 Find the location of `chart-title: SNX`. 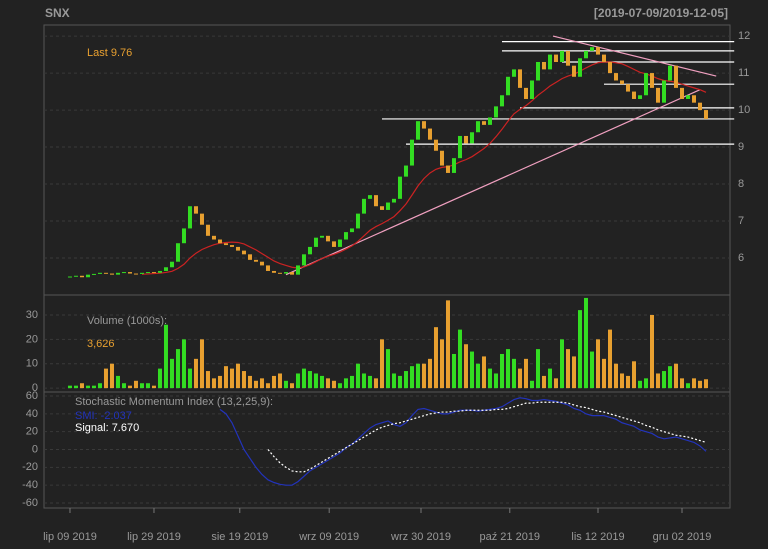

chart-title: SNX is located at coordinates (57, 13).